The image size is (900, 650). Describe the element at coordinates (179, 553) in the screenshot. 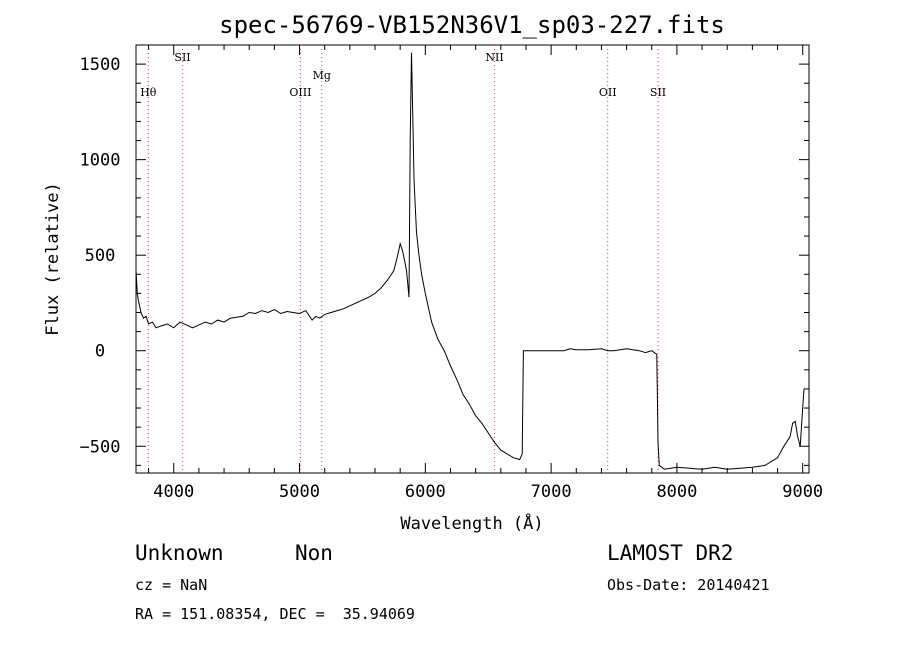

I see `class-label: Unknown` at that location.